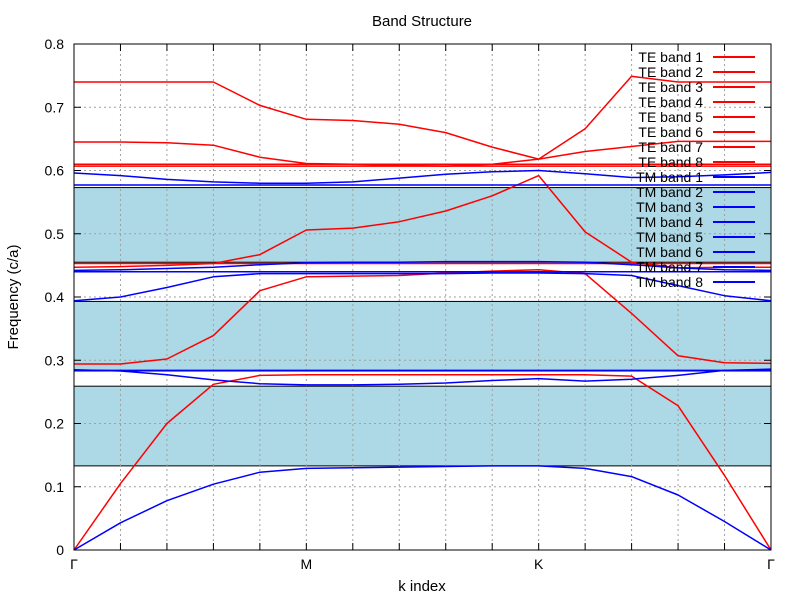  I want to click on legend-label-11: TM band 3, so click(669, 207).